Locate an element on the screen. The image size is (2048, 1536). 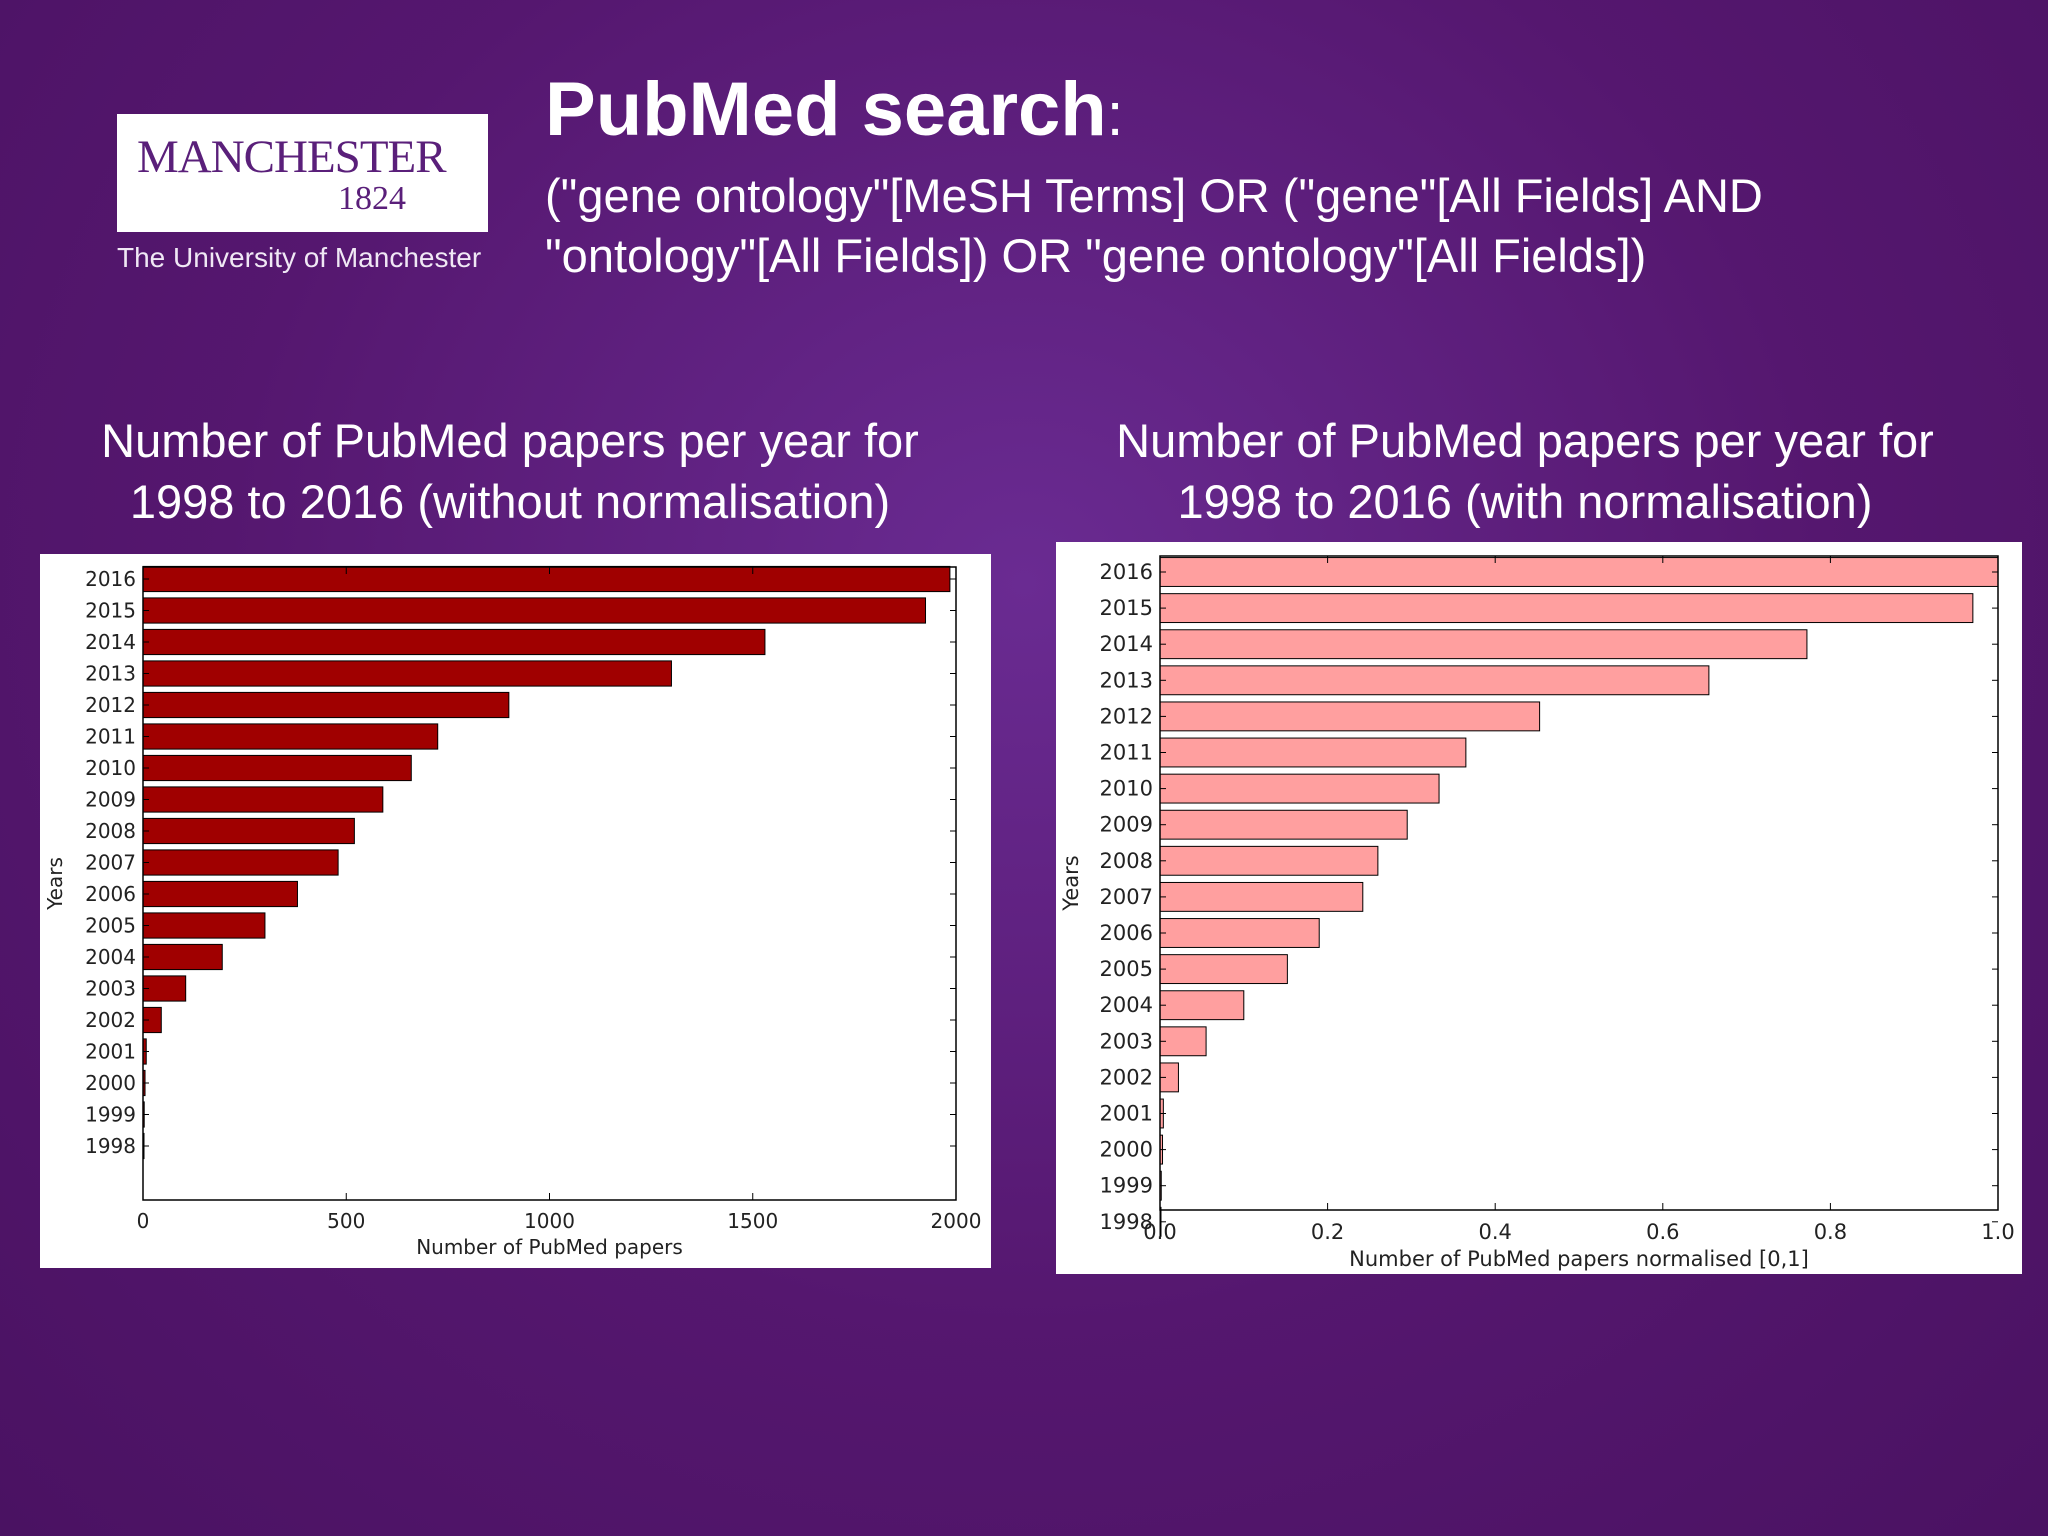
x-tick-label-0.6: 0.6 is located at coordinates (1662, 1232).